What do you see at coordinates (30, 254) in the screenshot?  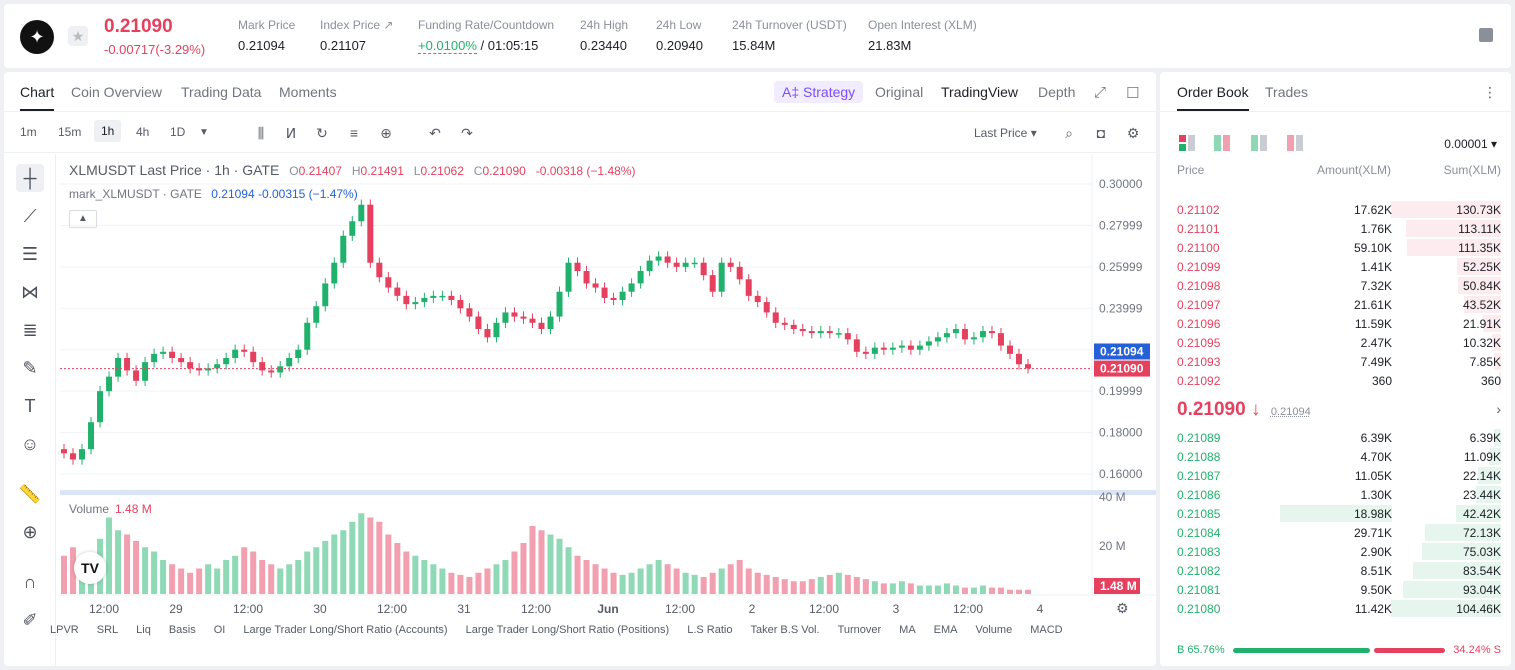 I see `parallel-lines-icon: ☰` at bounding box center [30, 254].